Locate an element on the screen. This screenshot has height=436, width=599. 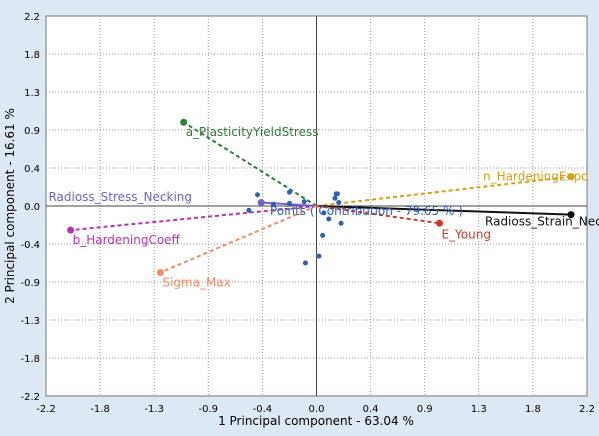
x-axis-label: 1 Principal component - 63.04 % is located at coordinates (316, 421).